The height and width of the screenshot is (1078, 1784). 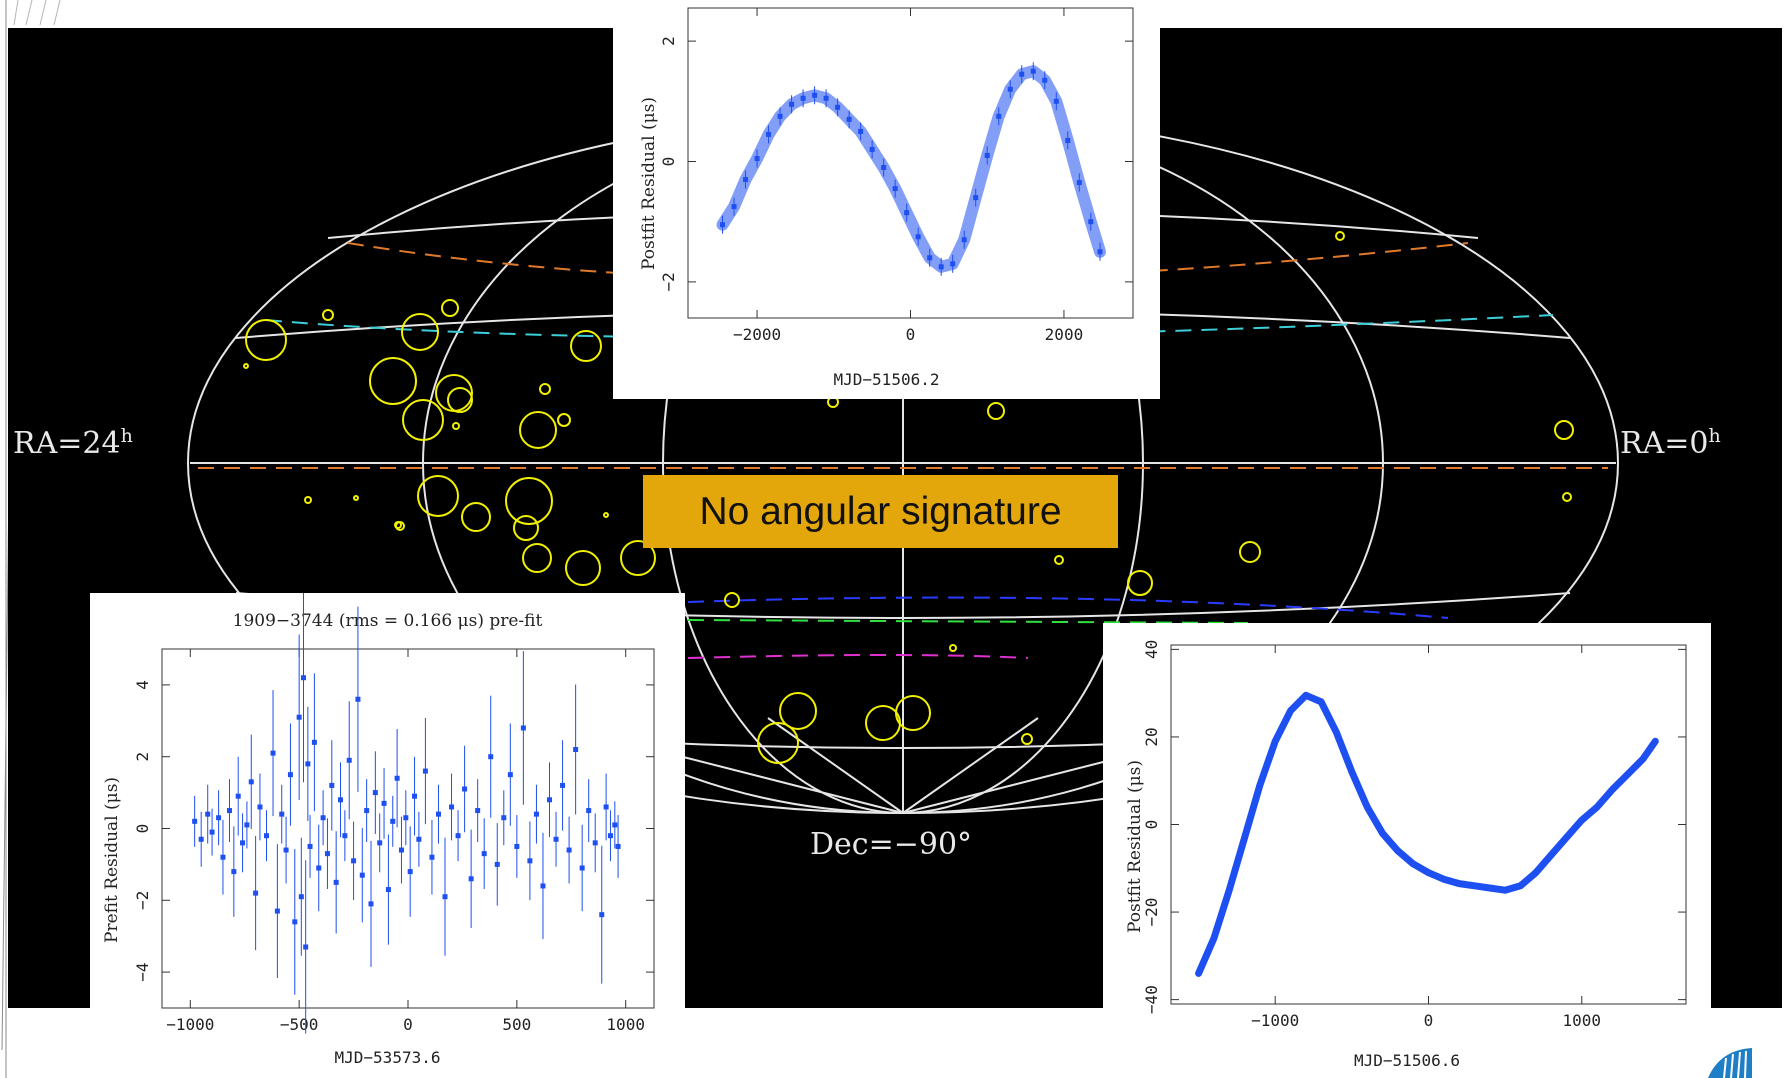 I want to click on y-tick-label: 20, so click(x=1151, y=736).